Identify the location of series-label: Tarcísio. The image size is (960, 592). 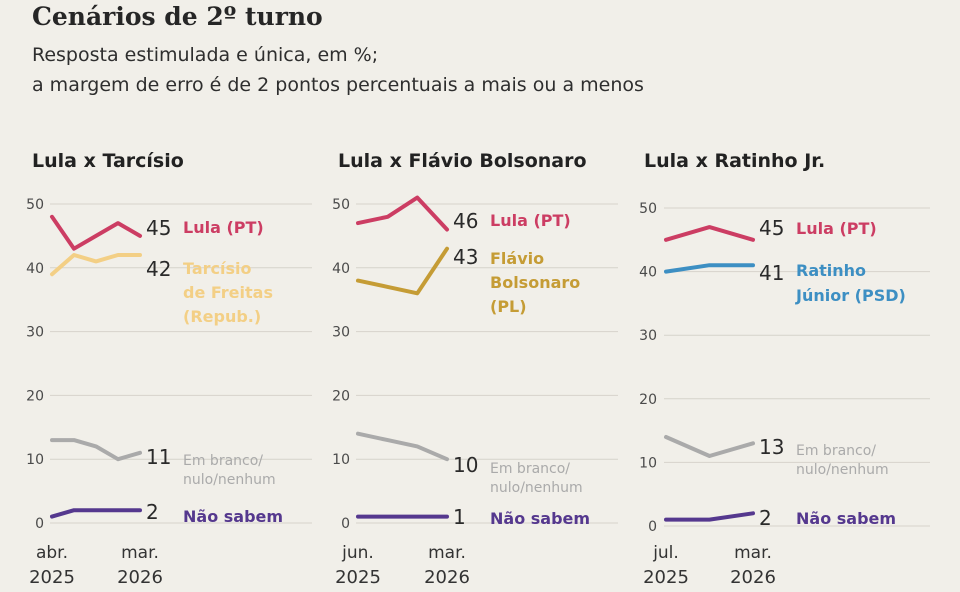
(217, 268).